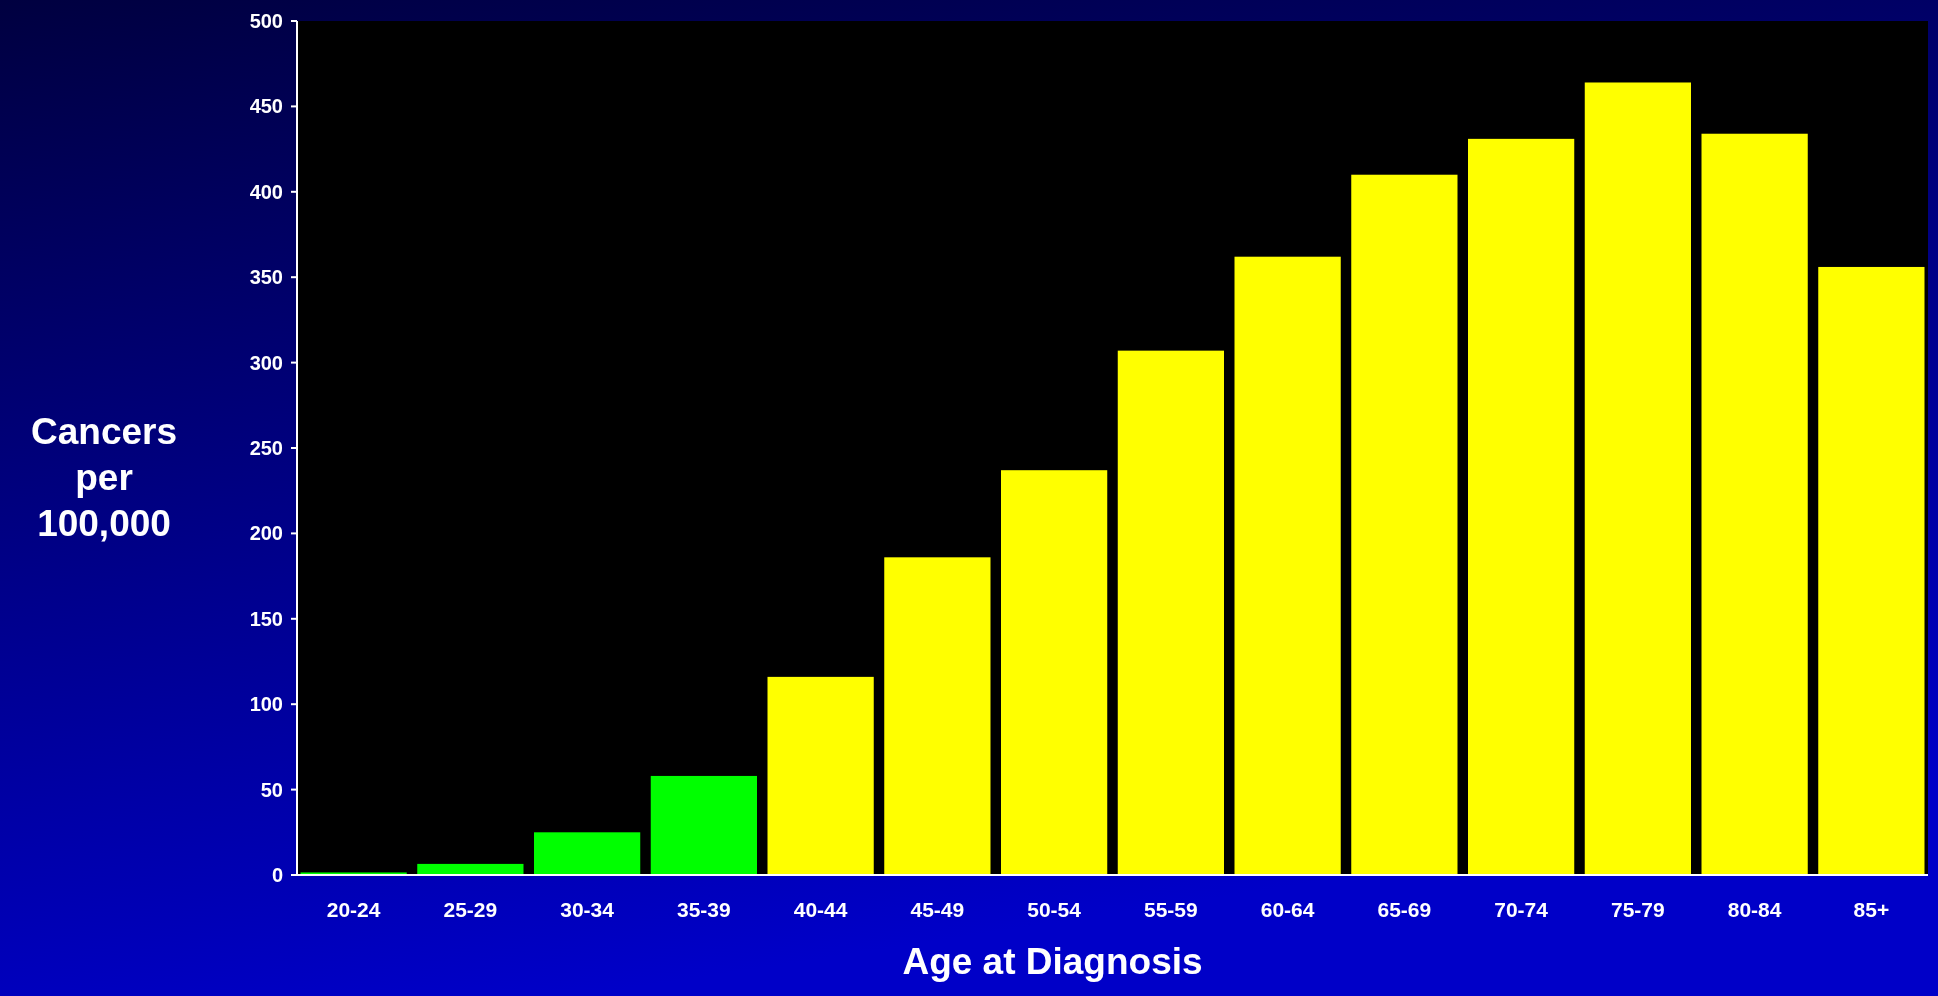 Image resolution: width=1938 pixels, height=996 pixels. Describe the element at coordinates (271, 789) in the screenshot. I see `y-tick-label: 50` at that location.